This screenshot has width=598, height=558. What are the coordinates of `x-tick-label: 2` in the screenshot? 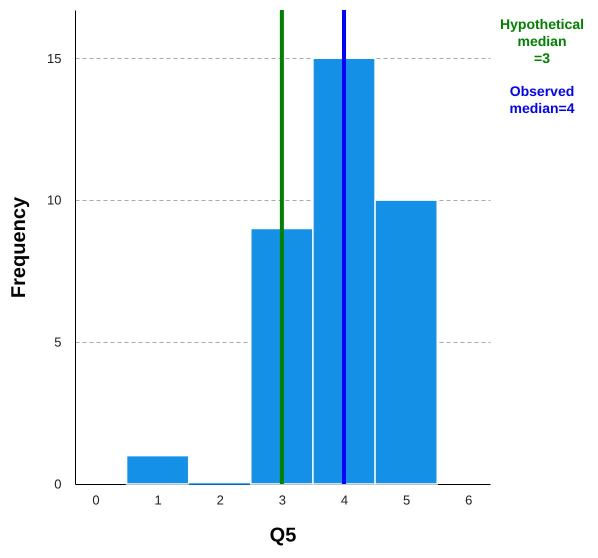 It's located at (220, 500).